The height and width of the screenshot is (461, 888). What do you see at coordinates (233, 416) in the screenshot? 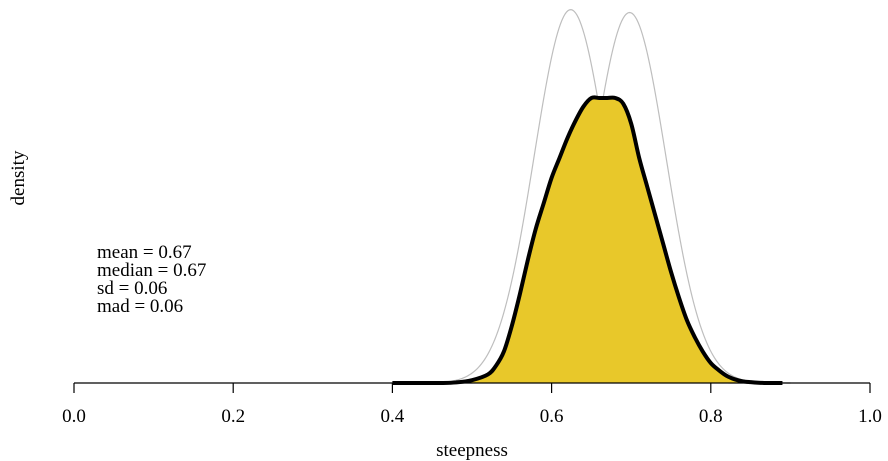
I see `x-tick-label: 0.2` at bounding box center [233, 416].